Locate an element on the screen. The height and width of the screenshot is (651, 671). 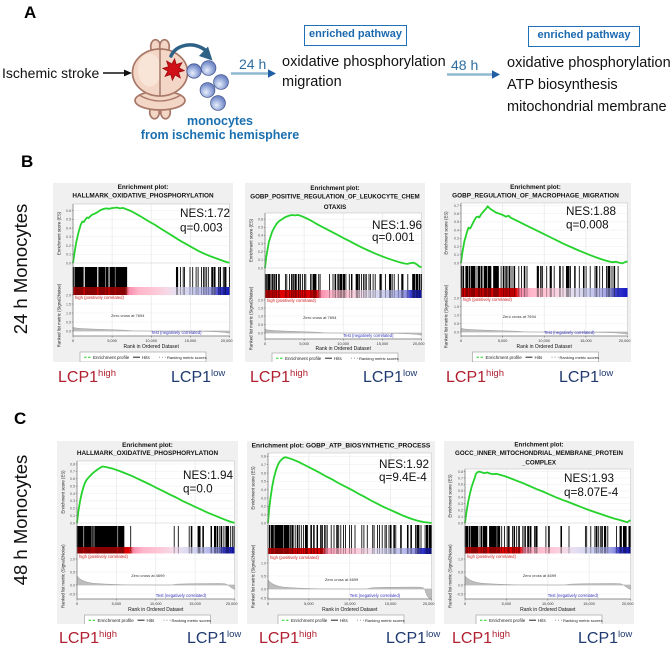
svg-text: NES:1.93 is located at coordinates (589, 478).